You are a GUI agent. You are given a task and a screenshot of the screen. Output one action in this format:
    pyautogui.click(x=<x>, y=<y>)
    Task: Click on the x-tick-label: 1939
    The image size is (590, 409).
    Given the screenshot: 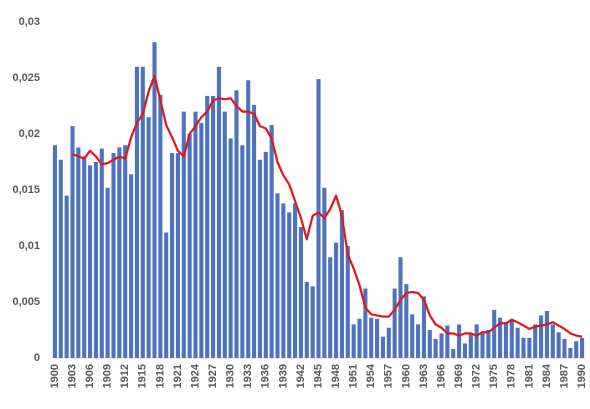 What is the action you would take?
    pyautogui.click(x=283, y=376)
    